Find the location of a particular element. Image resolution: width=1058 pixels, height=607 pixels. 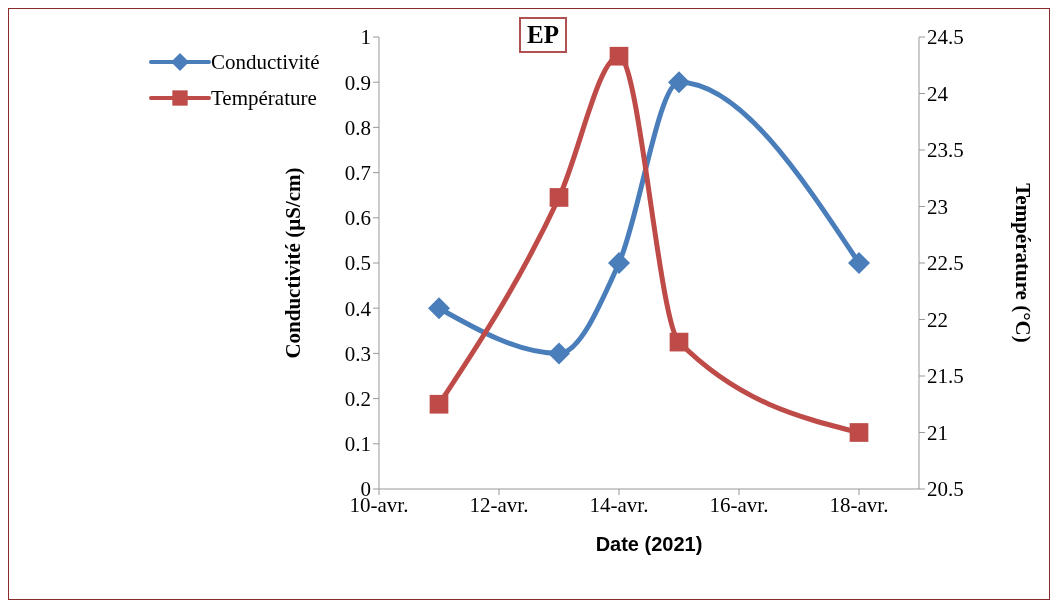

y2-axis-title: Température (°C) is located at coordinates (1022, 263).